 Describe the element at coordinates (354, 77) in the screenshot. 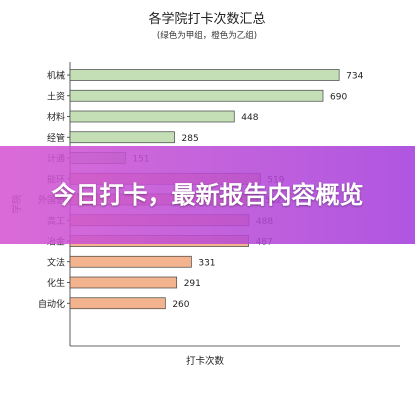

I see `value-label: 734` at that location.